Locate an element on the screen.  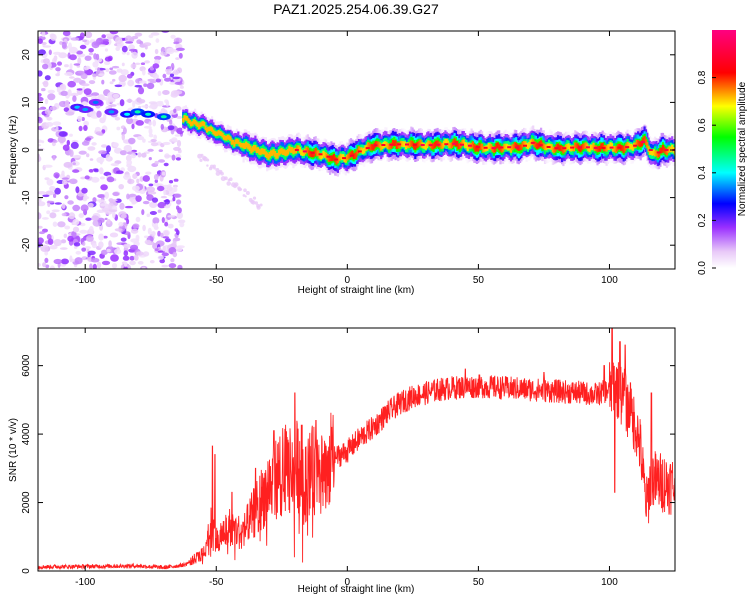
x-tick-label: 100 is located at coordinates (609, 280).